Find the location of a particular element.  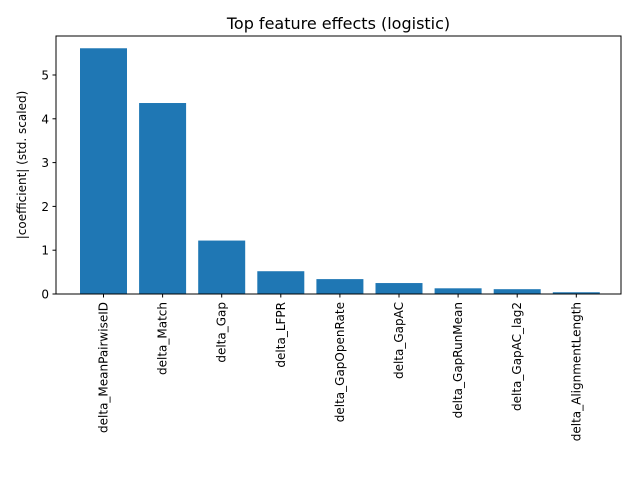

x-tick-label: delta_GapRunMean is located at coordinates (458, 360).